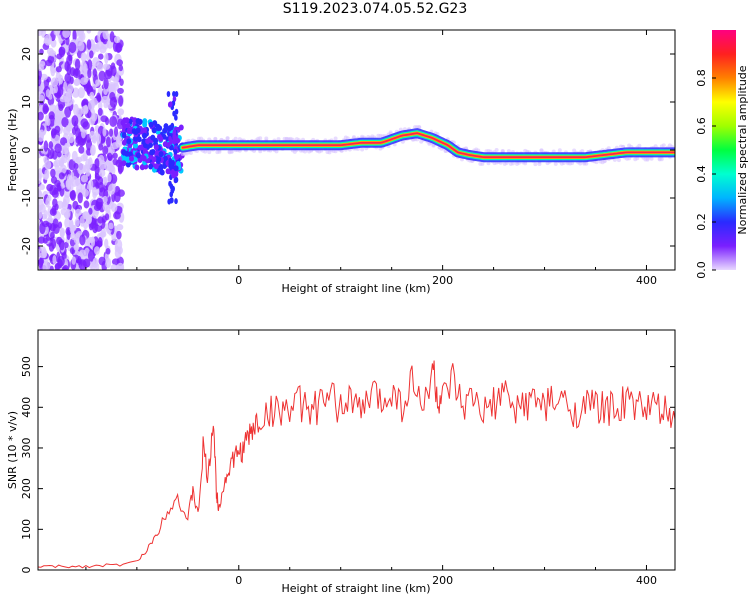 This screenshot has height=600, width=750. What do you see at coordinates (26, 102) in the screenshot?
I see `y-tick-label: 10` at bounding box center [26, 102].